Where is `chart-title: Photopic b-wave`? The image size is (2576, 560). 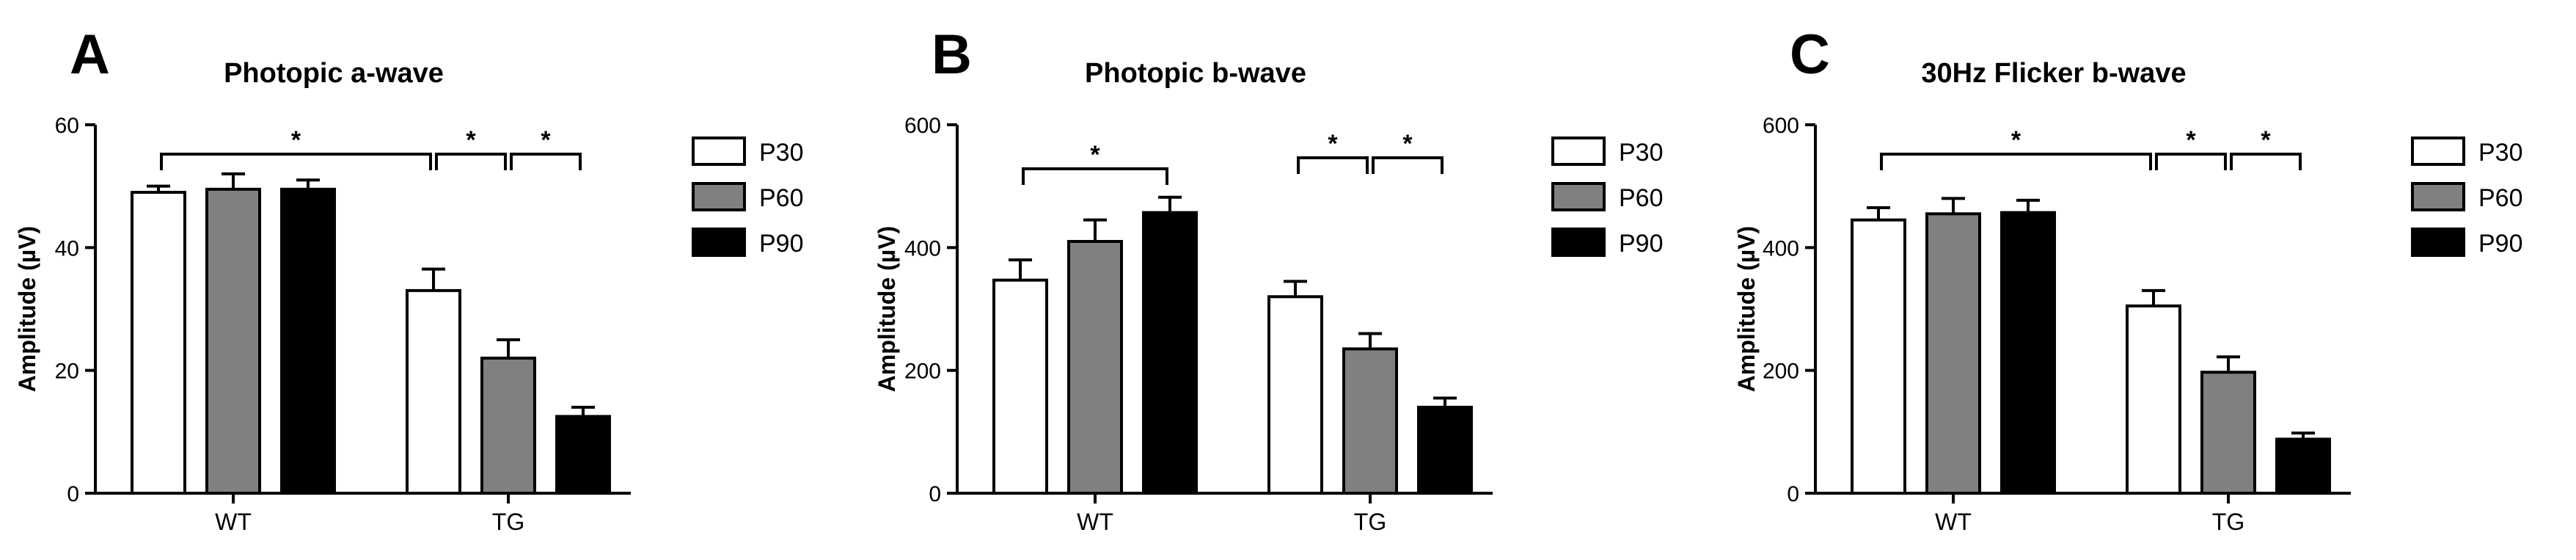
chart-title: Photopic b-wave is located at coordinates (1195, 73).